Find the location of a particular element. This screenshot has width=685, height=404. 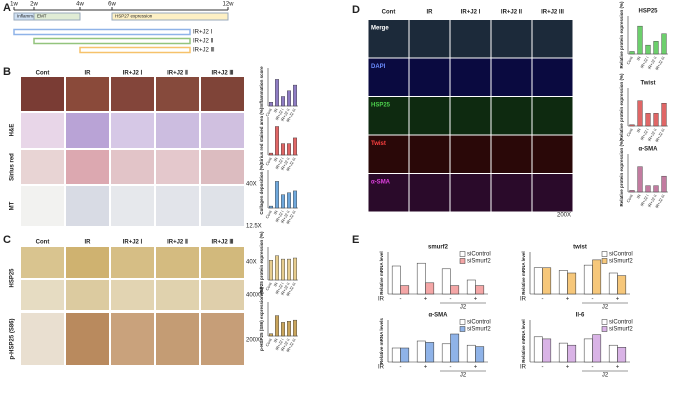

chart-title: HSP25 is located at coordinates (648, 12).